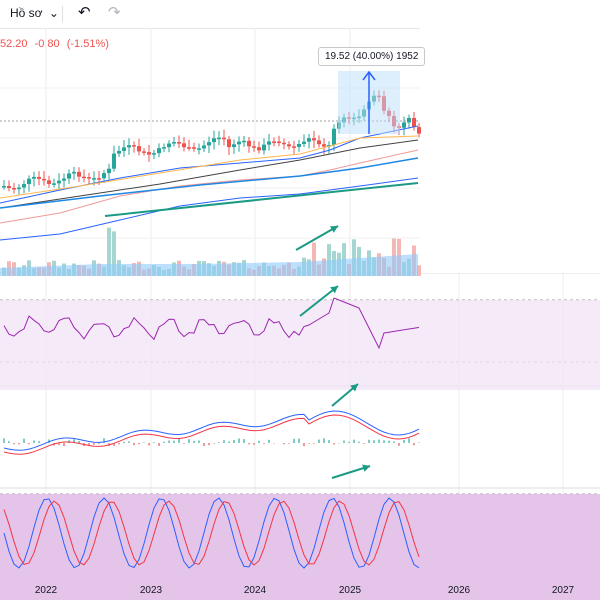 The image size is (600, 600). Describe the element at coordinates (53, 13) in the screenshot. I see `chevron-down-icon: ⌄` at that location.